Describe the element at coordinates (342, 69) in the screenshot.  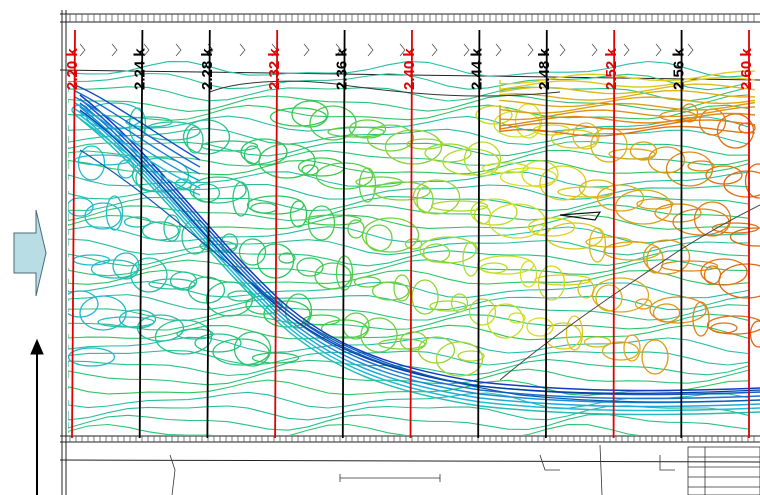
I see `cross-section-label: 2.36 k` at that location.